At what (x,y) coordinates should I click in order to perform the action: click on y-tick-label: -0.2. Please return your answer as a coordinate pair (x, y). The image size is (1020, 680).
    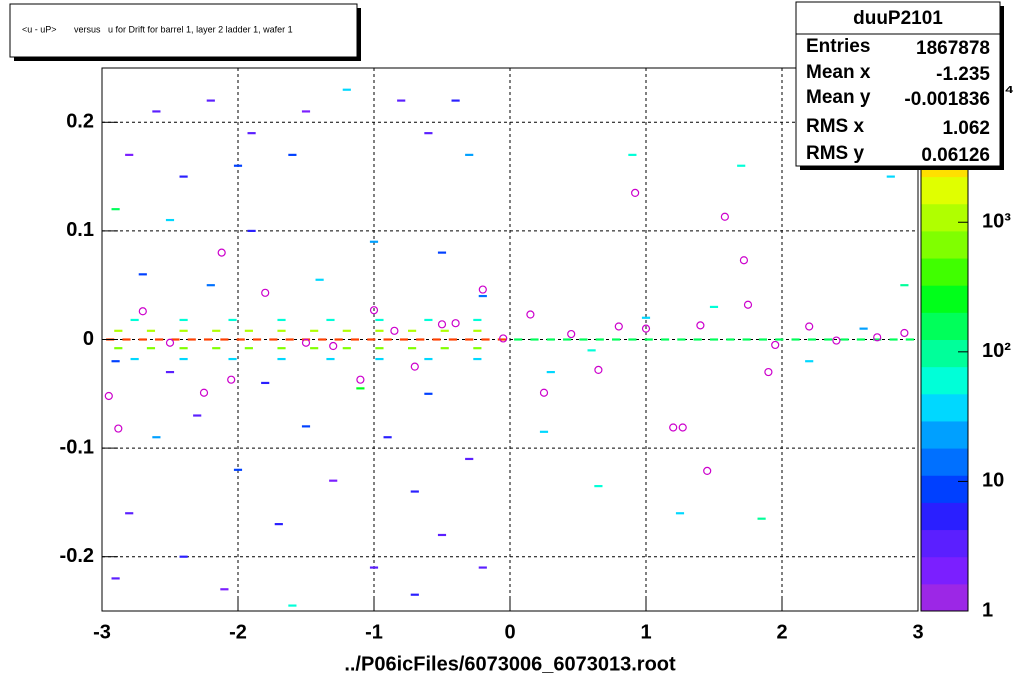
    Looking at the image, I should click on (77, 556).